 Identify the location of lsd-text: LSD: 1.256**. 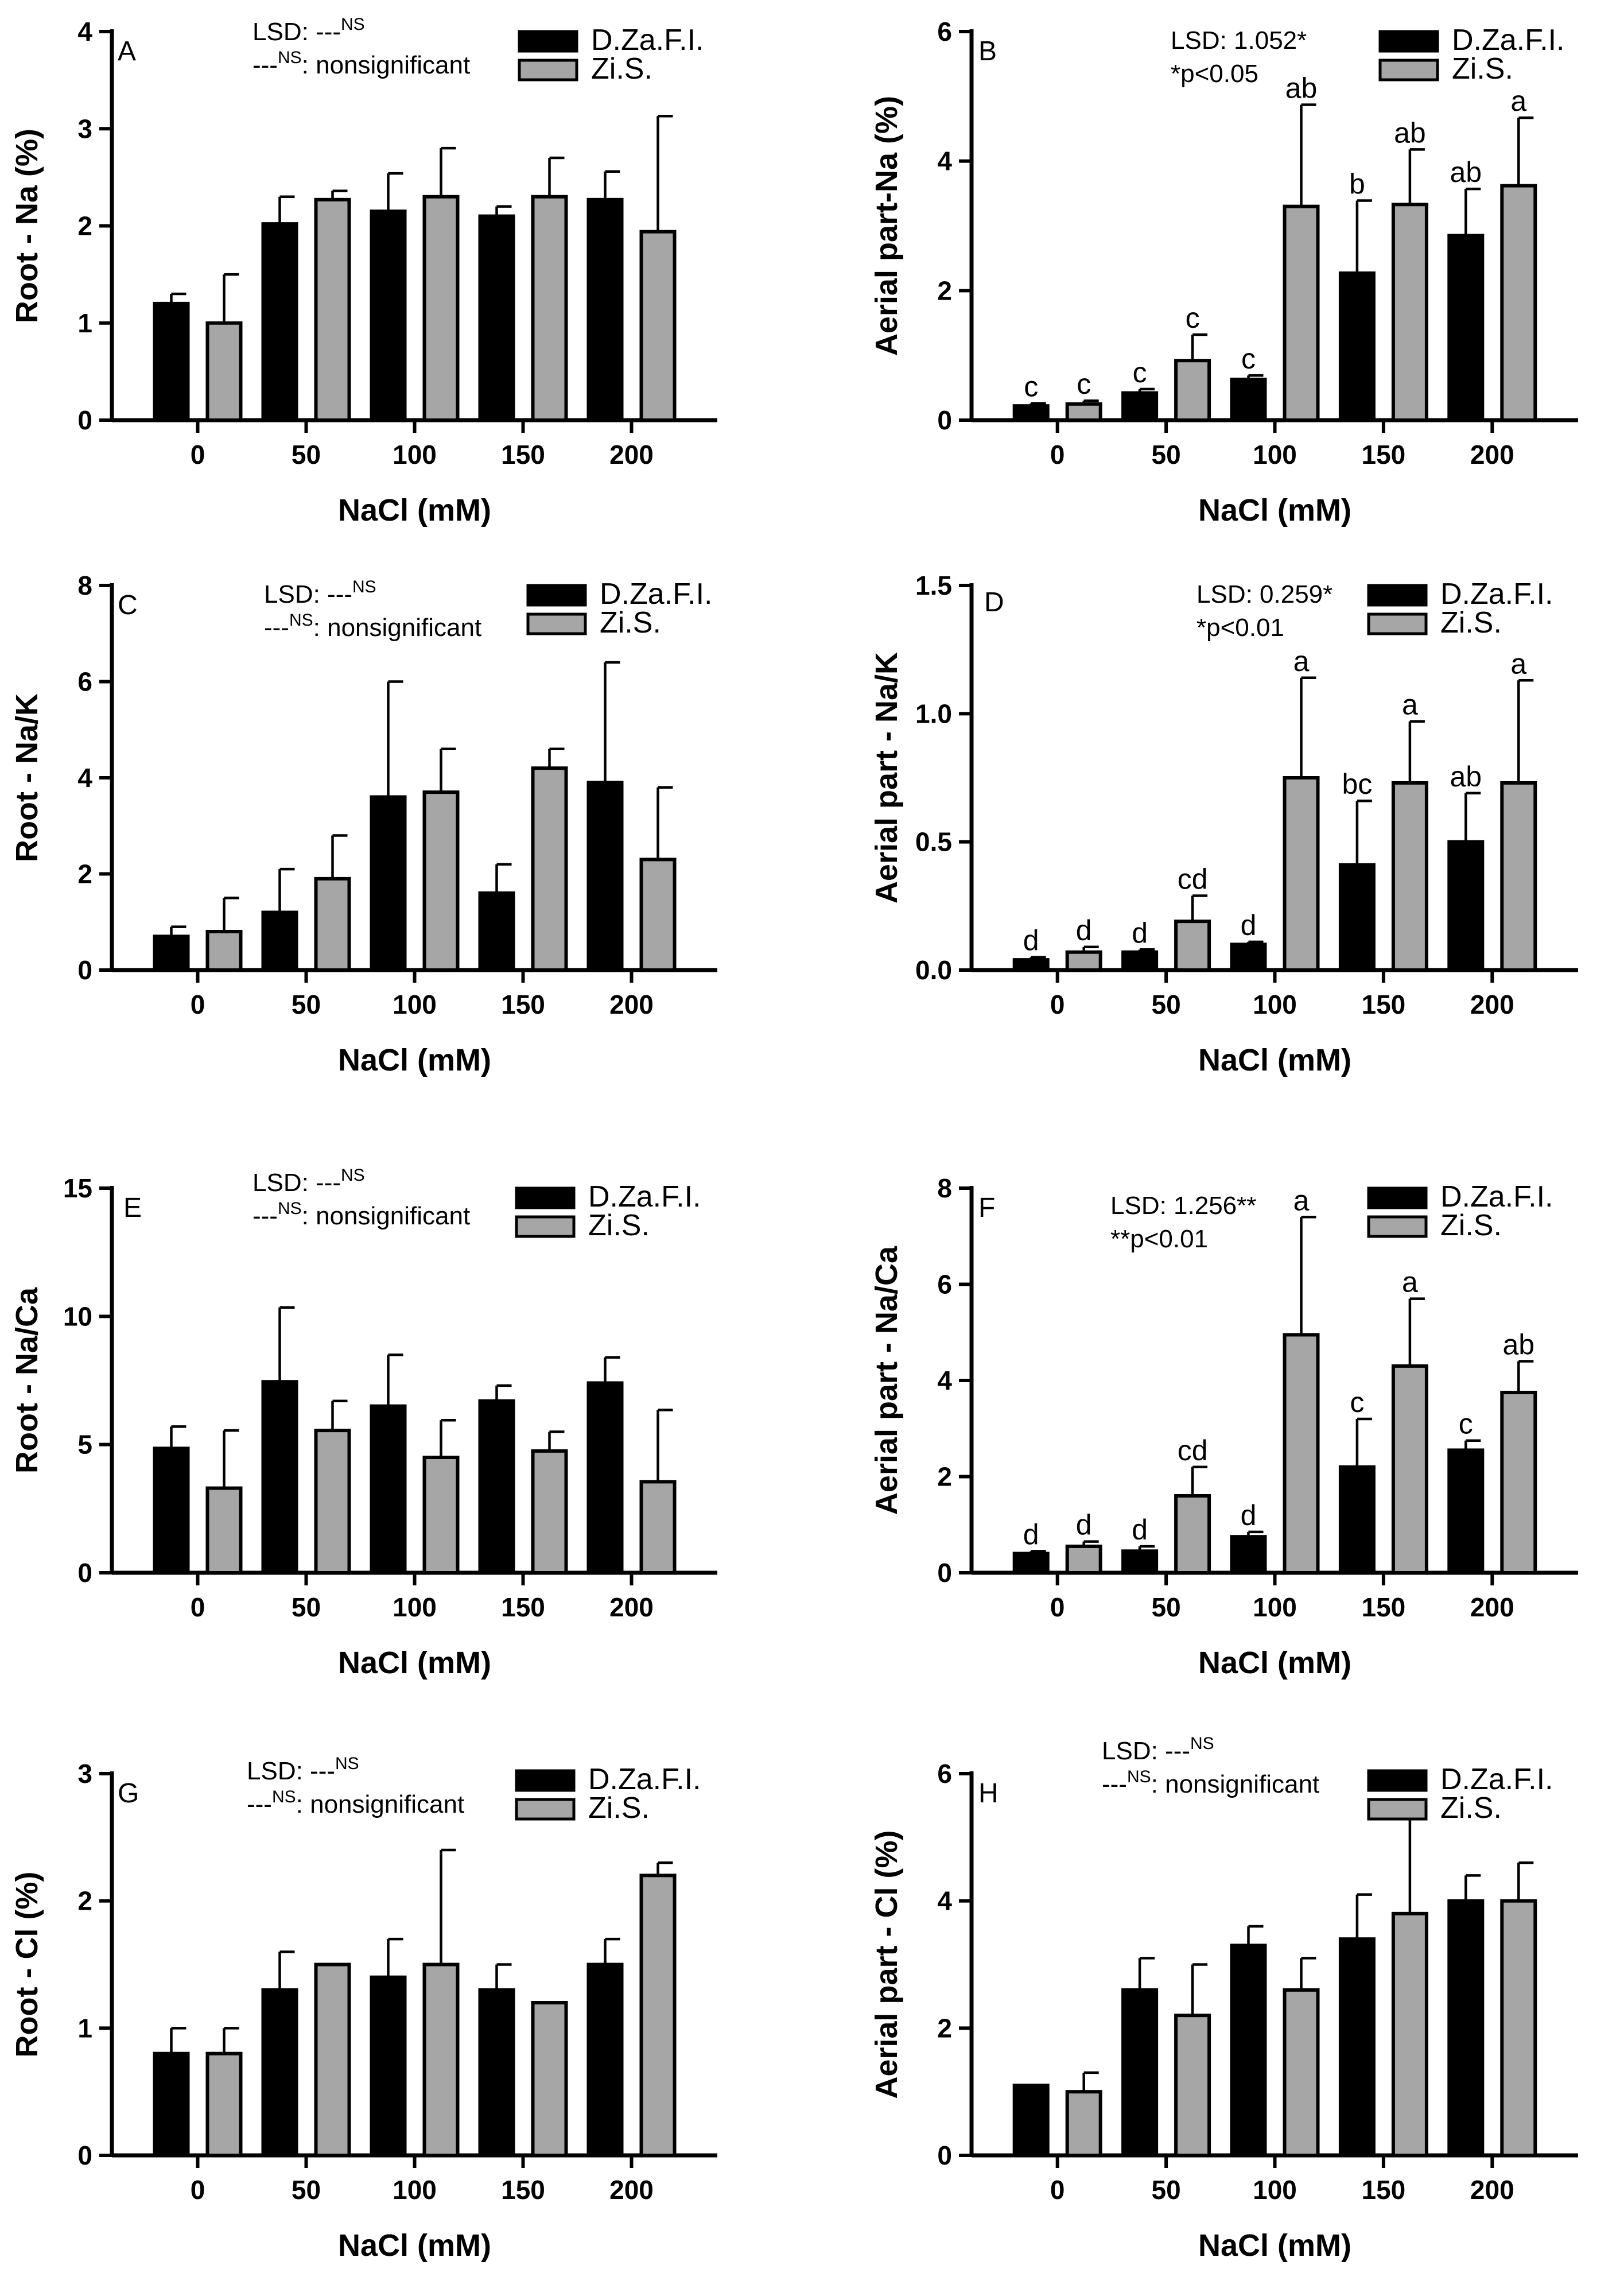
(1183, 1206).